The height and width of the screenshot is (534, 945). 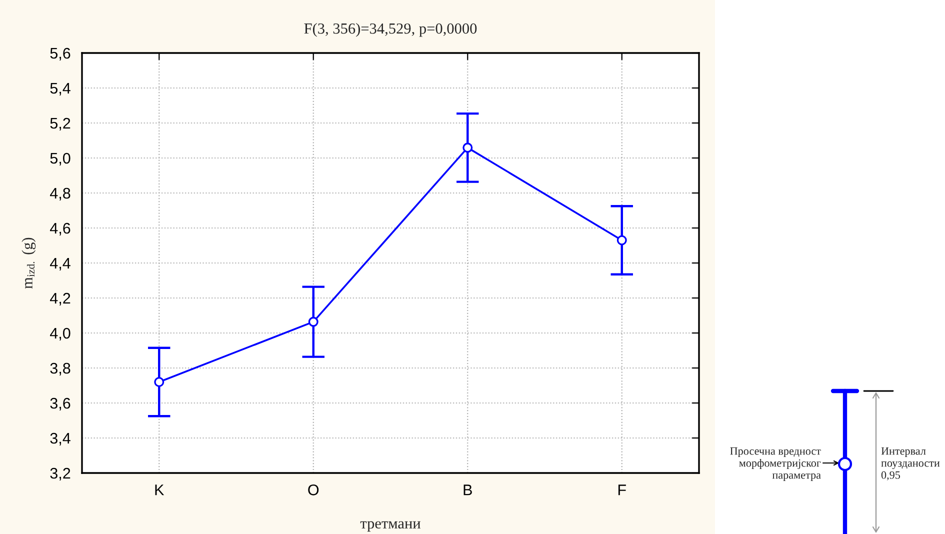 I want to click on text: Интервал поузданости 0,95, so click(x=910, y=463).